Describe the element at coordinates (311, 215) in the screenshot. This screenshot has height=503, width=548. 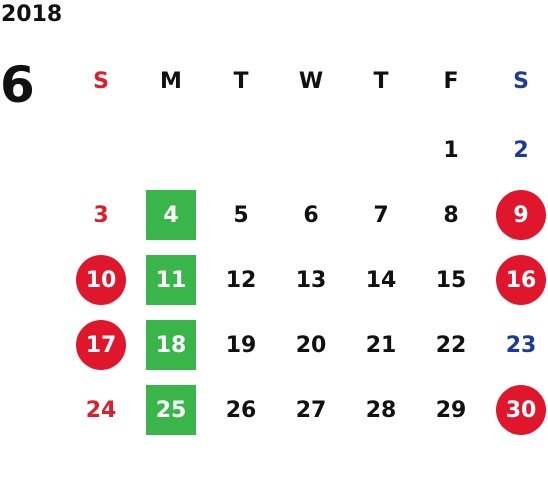
I see `day-cell-6: 6` at that location.